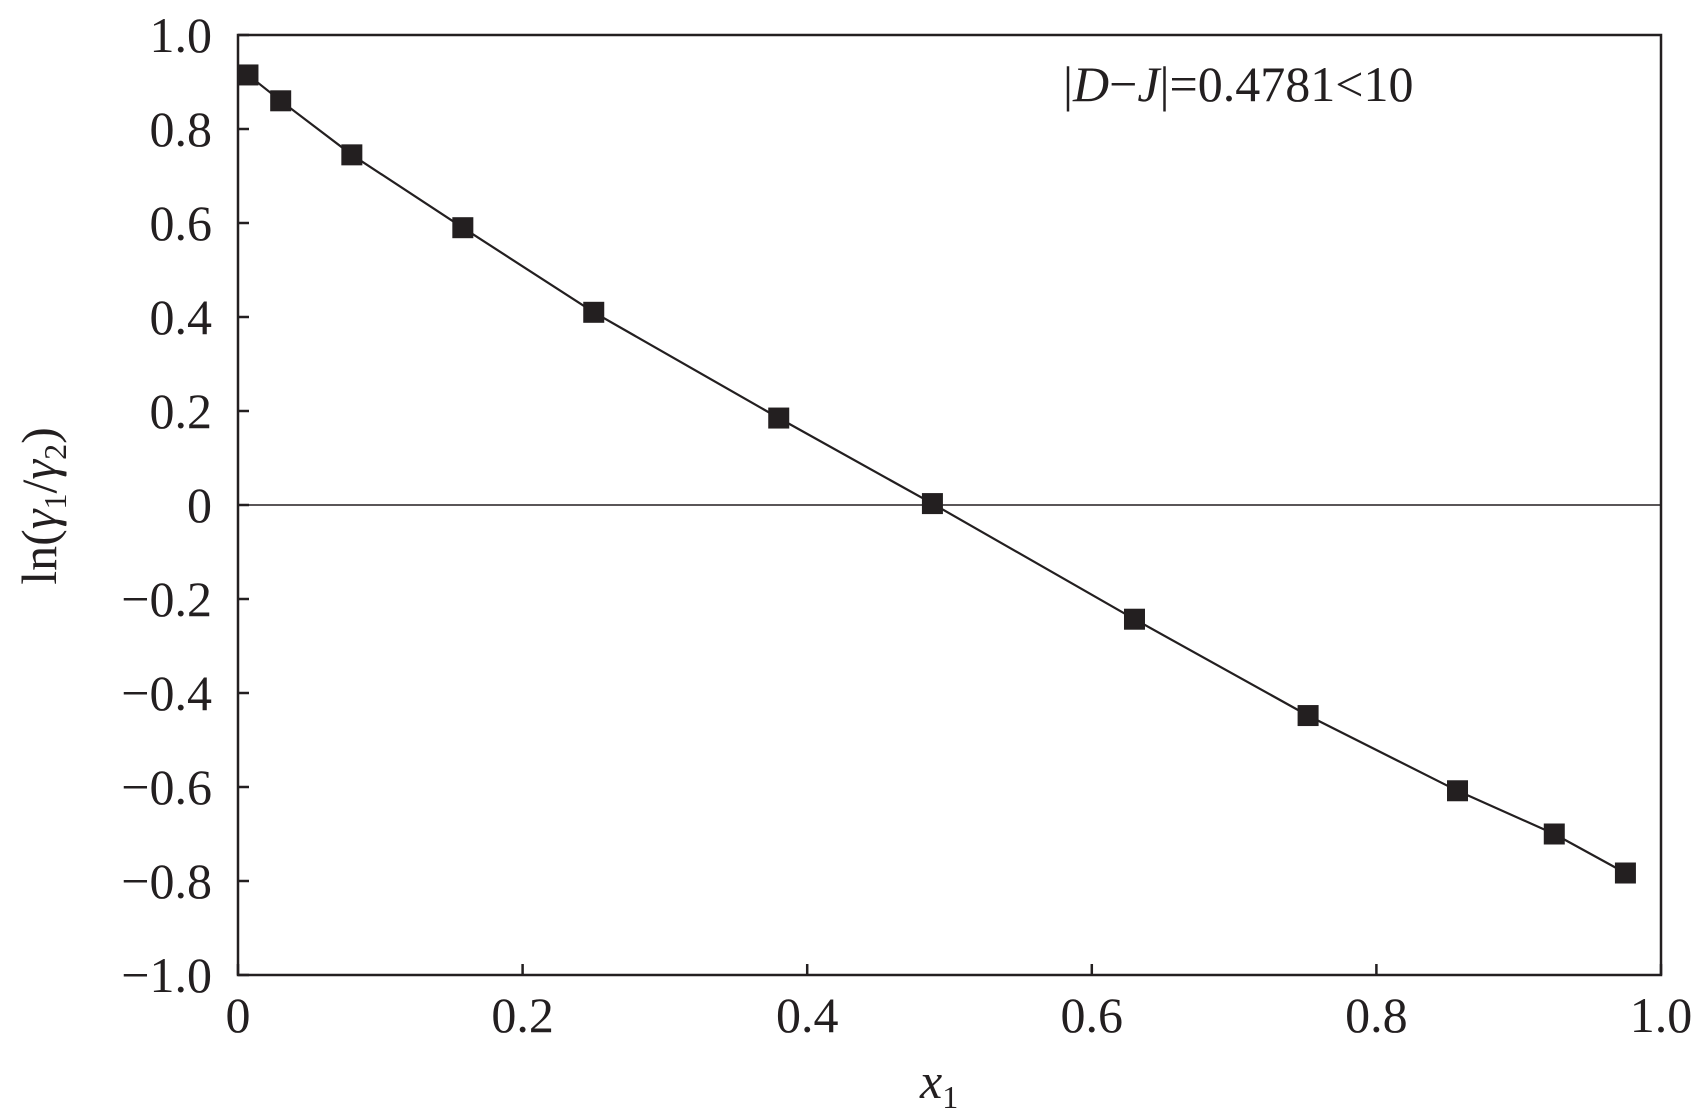  What do you see at coordinates (181, 129) in the screenshot?
I see `y-tick-label-1: 0.8` at bounding box center [181, 129].